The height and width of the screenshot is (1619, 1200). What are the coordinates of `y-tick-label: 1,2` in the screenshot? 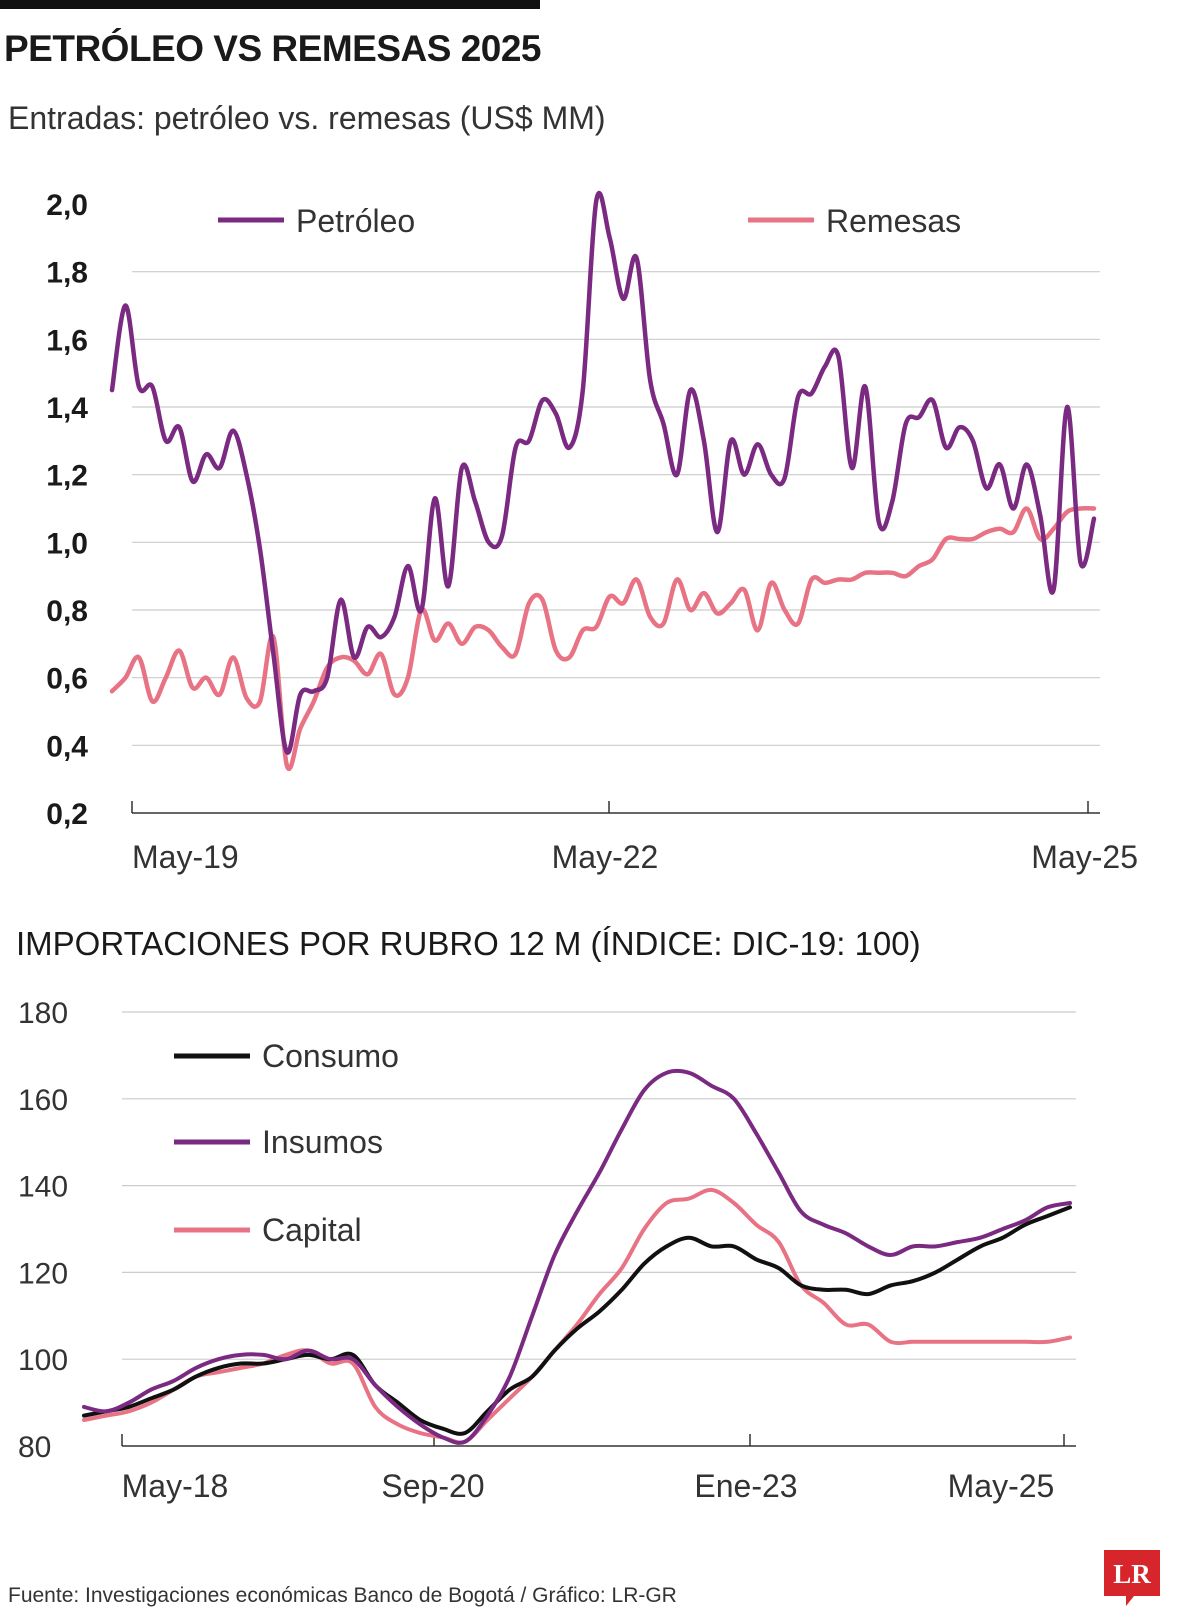 It's located at (67, 476).